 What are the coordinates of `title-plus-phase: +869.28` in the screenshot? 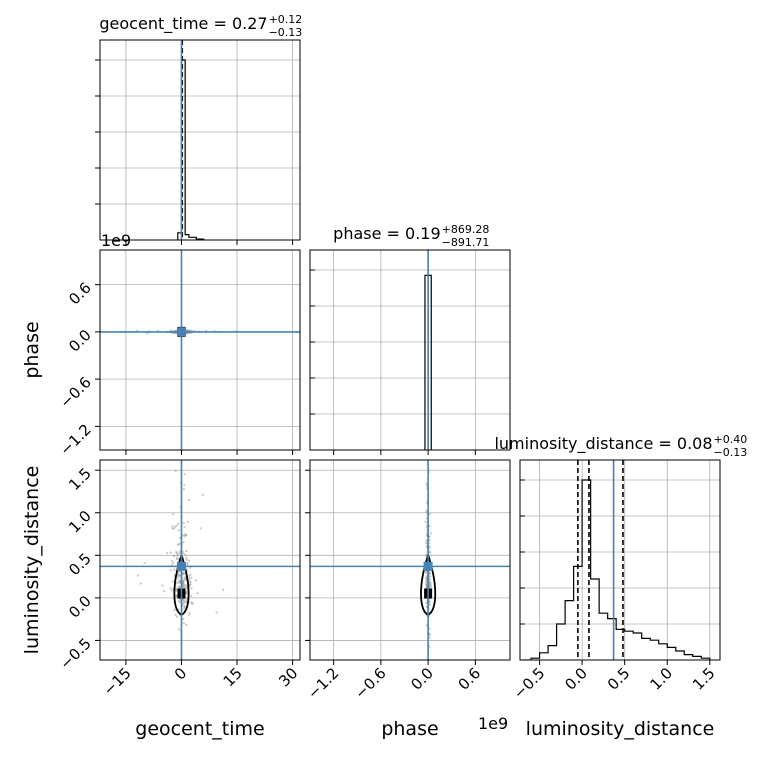 It's located at (466, 229).